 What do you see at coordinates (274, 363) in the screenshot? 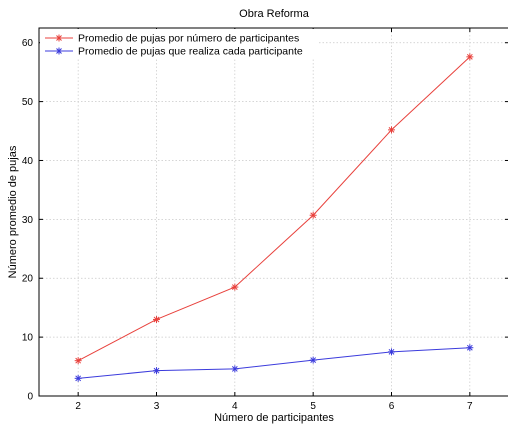
I see `series-2-line` at bounding box center [274, 363].